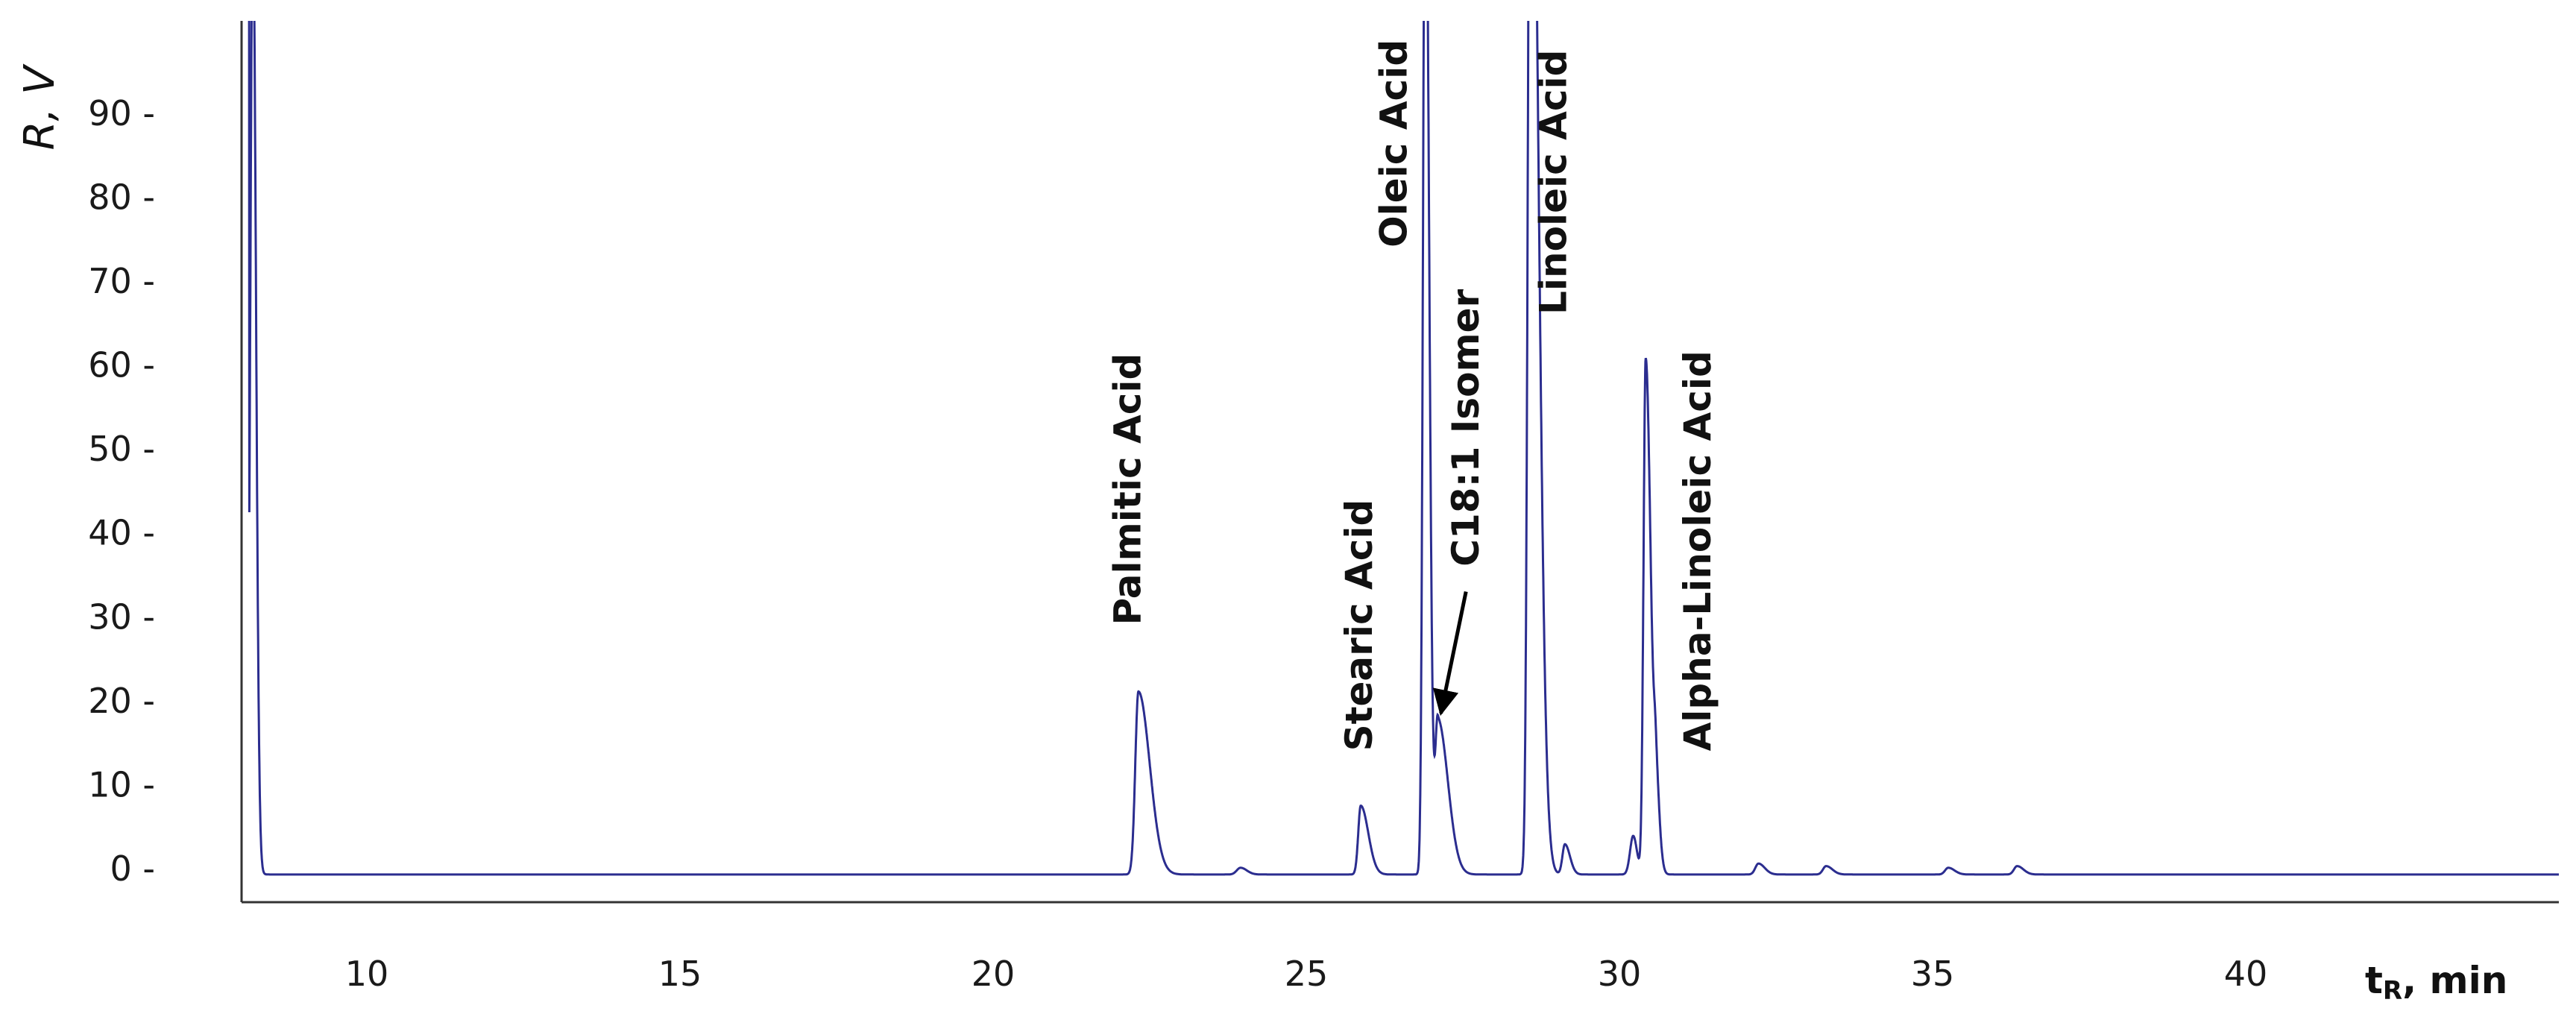 This screenshot has height=1017, width=2576. What do you see at coordinates (1393, 144) in the screenshot?
I see `peak-label: Oleic Acid` at bounding box center [1393, 144].